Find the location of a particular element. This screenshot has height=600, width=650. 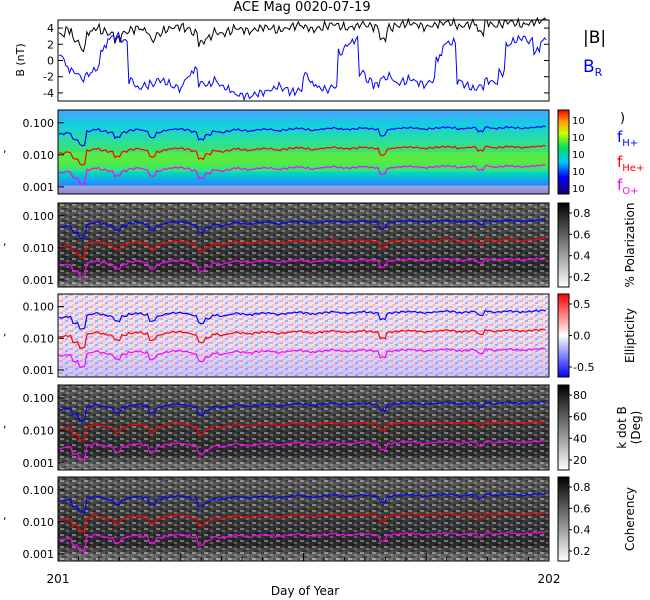

legend-f-he: fHe+ is located at coordinates (630, 163).